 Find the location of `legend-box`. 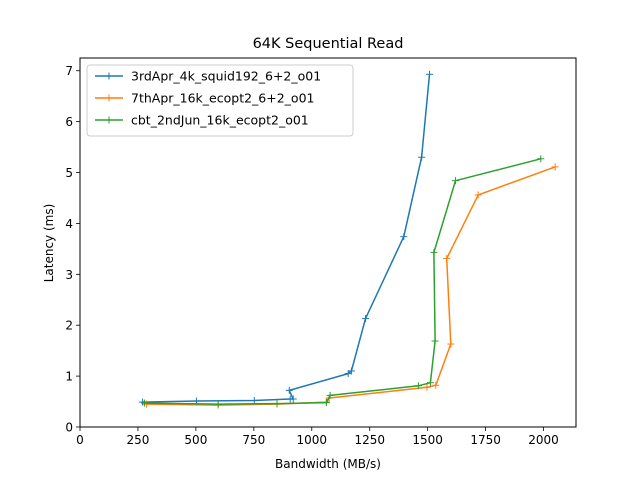

legend-box is located at coordinates (220, 100).